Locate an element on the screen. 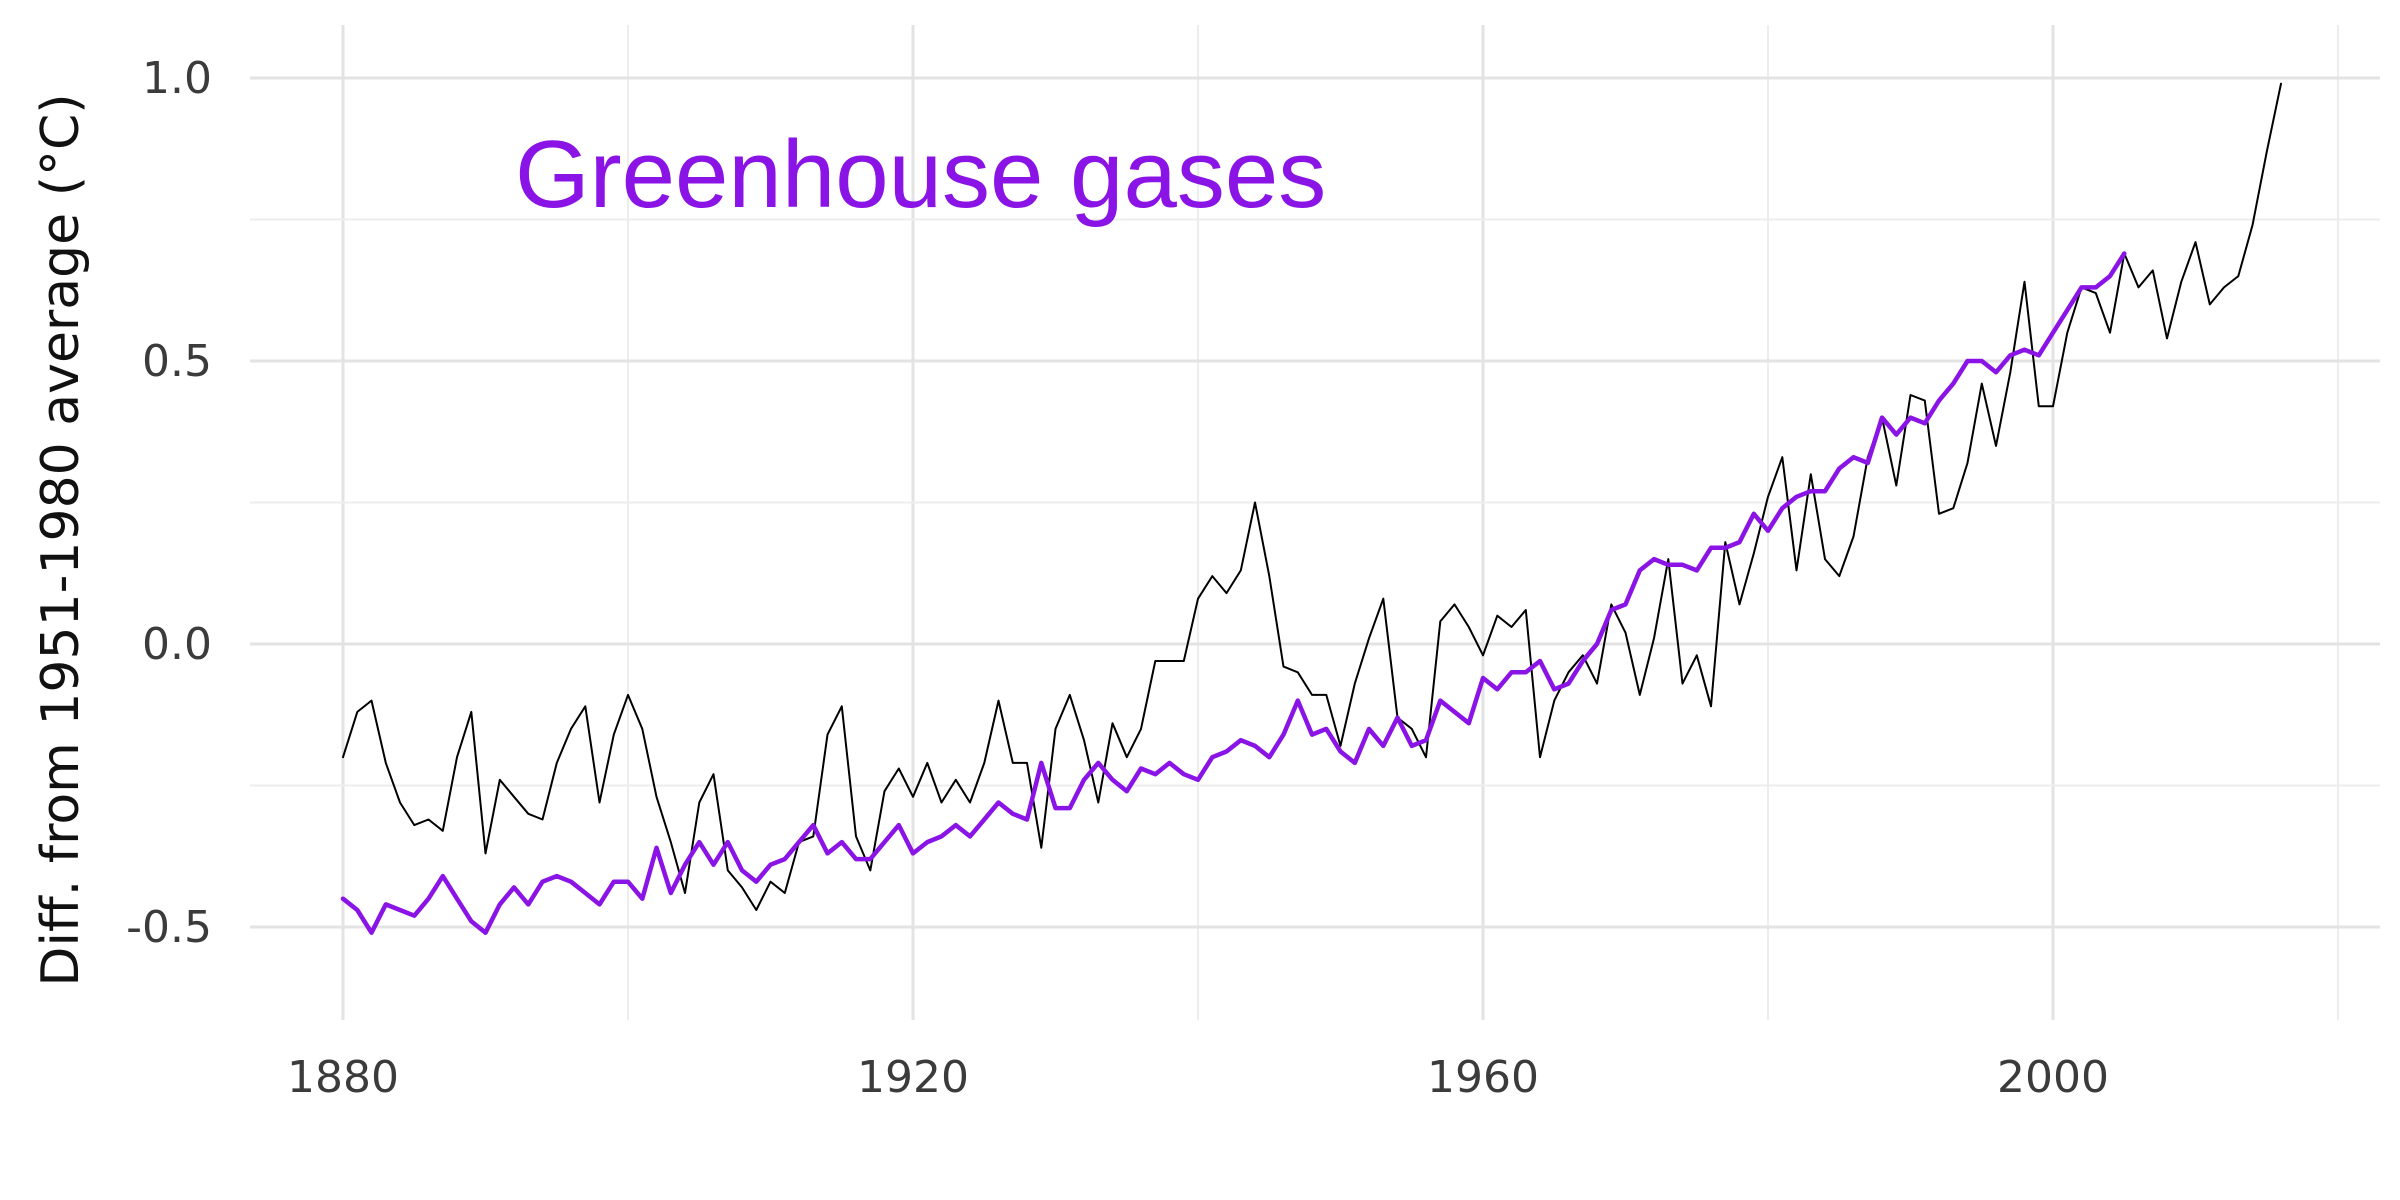 The height and width of the screenshot is (1200, 2400). x-tick-label: 1880 is located at coordinates (343, 1077).